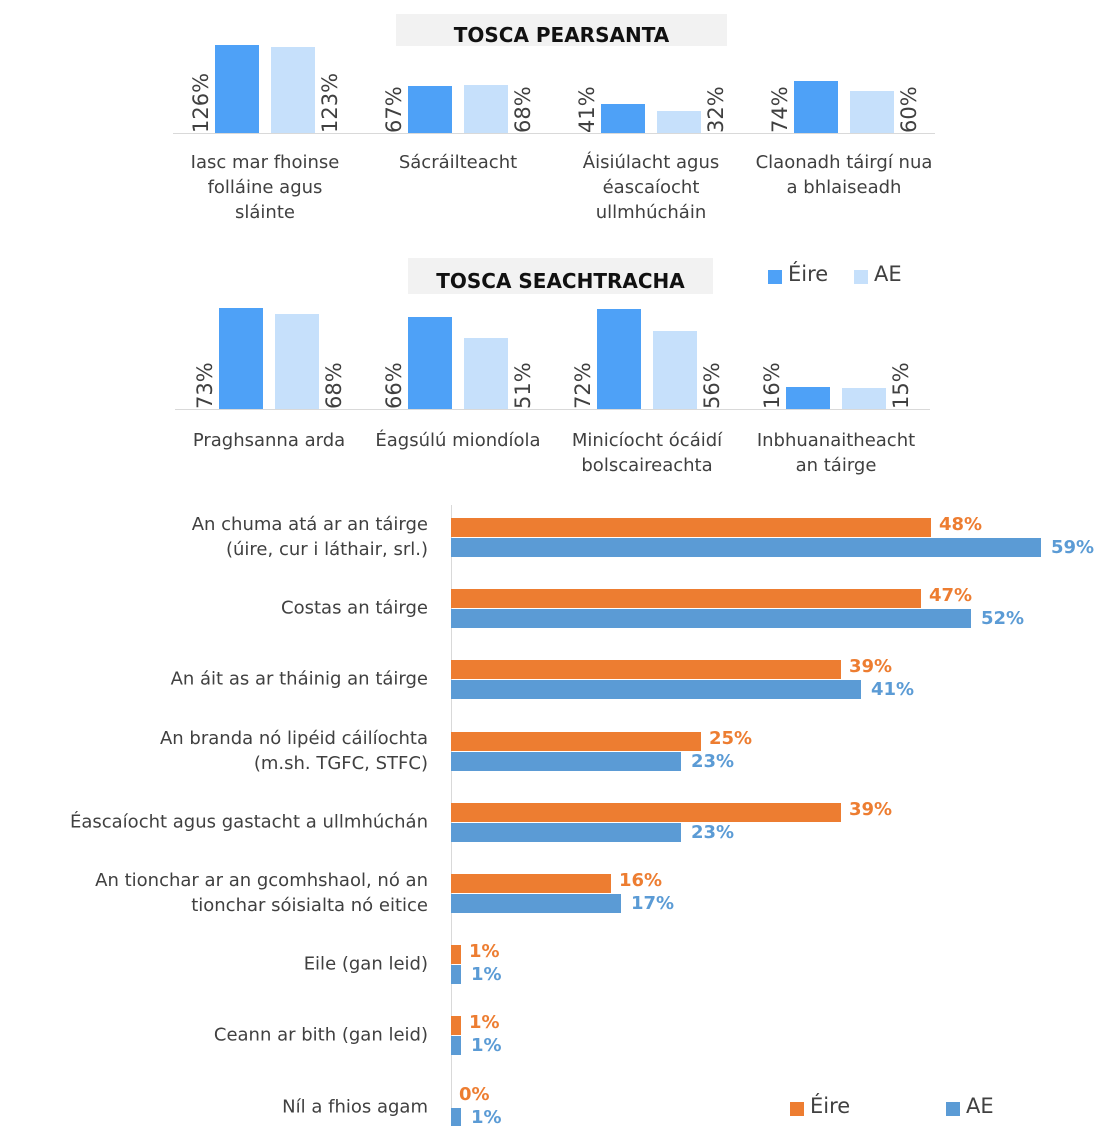  What do you see at coordinates (731, 738) in the screenshot?
I see `data-label: 25%` at bounding box center [731, 738].